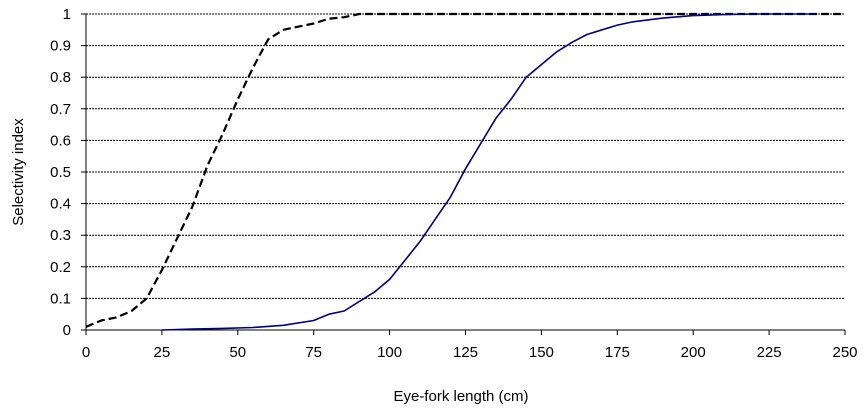  Describe the element at coordinates (769, 352) in the screenshot. I see `x-tick-label-9: 225` at that location.